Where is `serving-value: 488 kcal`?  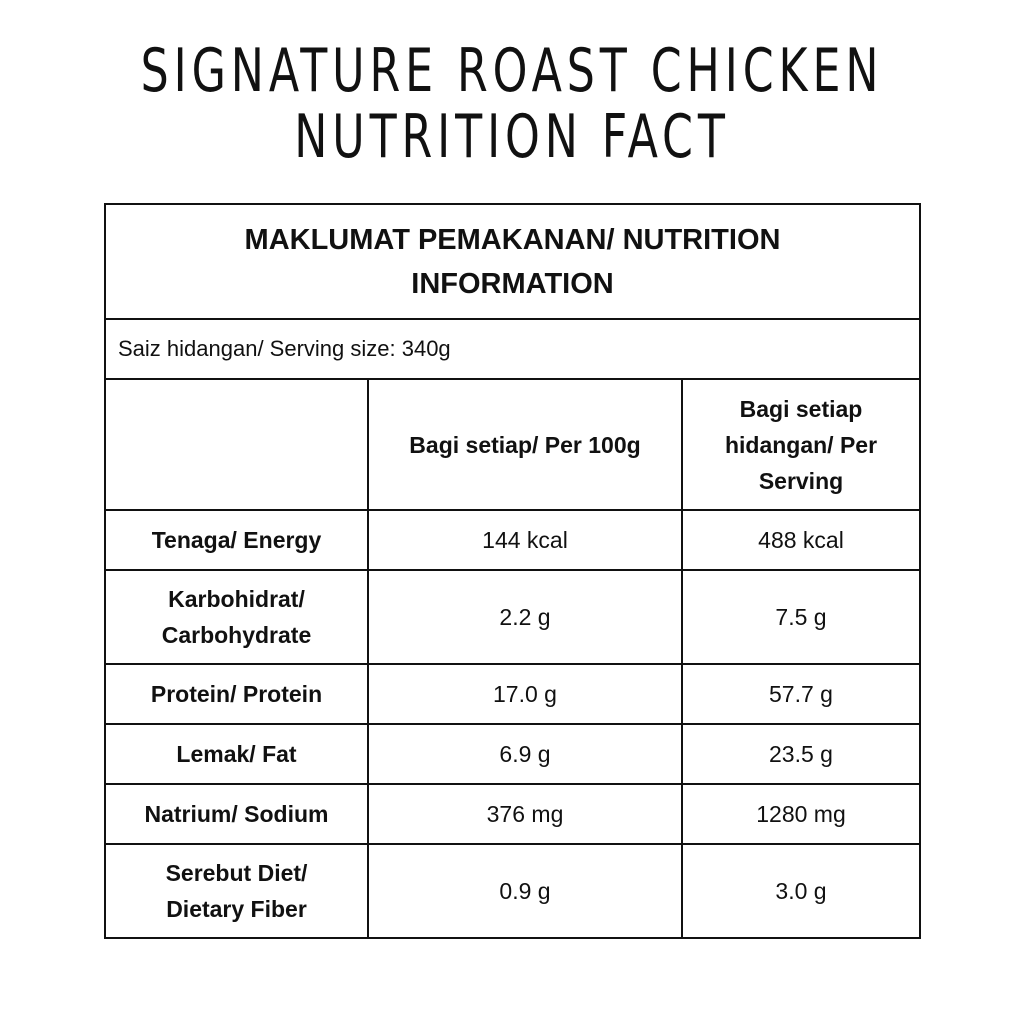 serving-value: 488 kcal is located at coordinates (801, 540).